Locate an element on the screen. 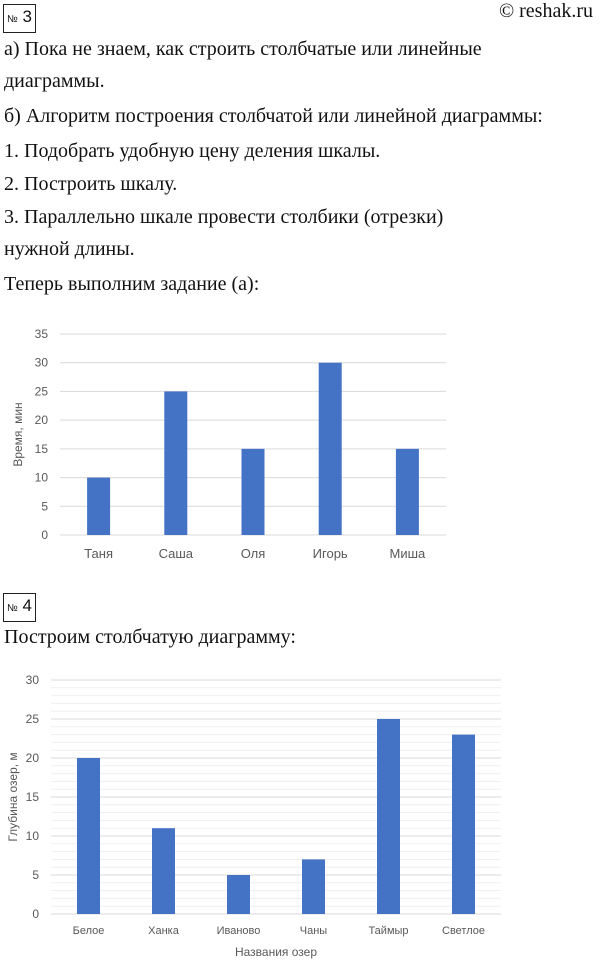 The width and height of the screenshot is (601, 960). x-tick-label: Оля is located at coordinates (253, 553).